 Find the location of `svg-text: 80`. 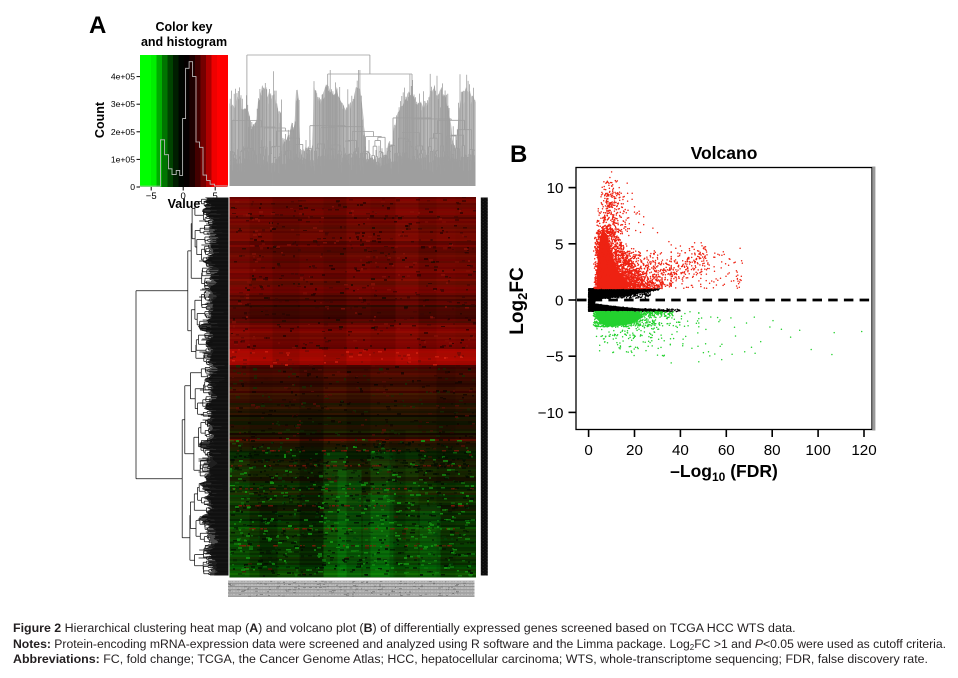

svg-text: 80 is located at coordinates (772, 450).